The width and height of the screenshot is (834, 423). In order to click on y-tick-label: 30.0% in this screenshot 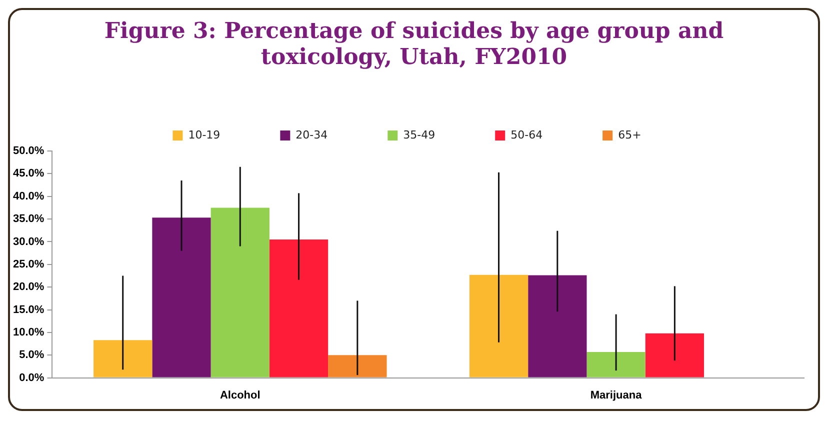, I will do `click(28, 242)`.